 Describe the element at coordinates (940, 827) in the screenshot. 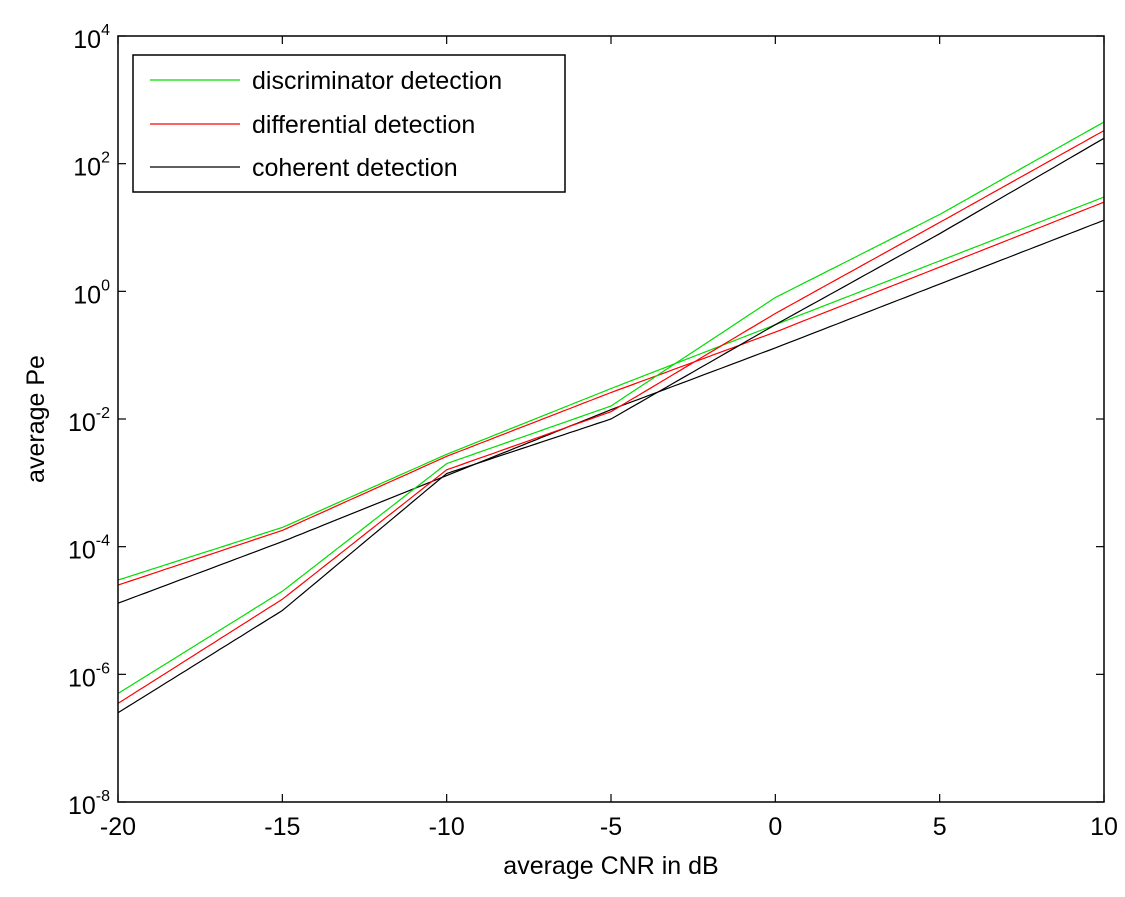

I see `x-tick-label: 5` at that location.